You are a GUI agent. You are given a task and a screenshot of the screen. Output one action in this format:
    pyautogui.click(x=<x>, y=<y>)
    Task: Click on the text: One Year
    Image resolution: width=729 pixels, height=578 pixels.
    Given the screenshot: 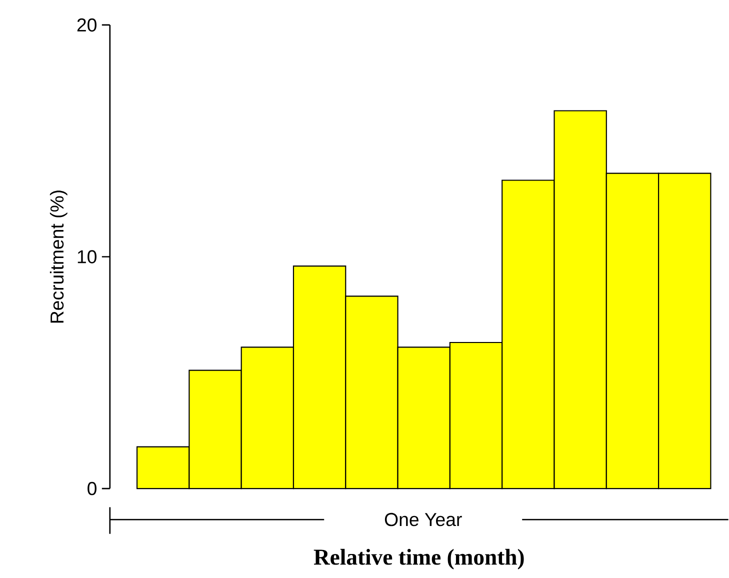 What is the action you would take?
    pyautogui.click(x=423, y=519)
    